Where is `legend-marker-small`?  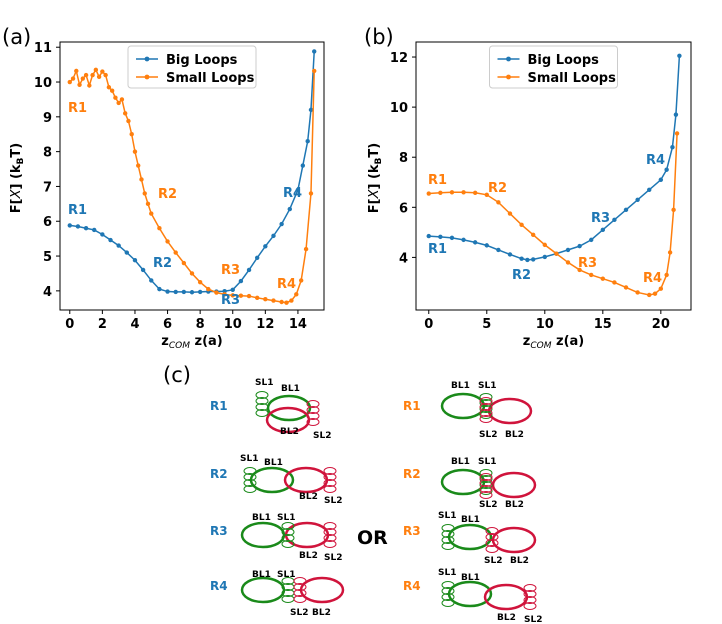 legend-marker-small is located at coordinates (147, 77).